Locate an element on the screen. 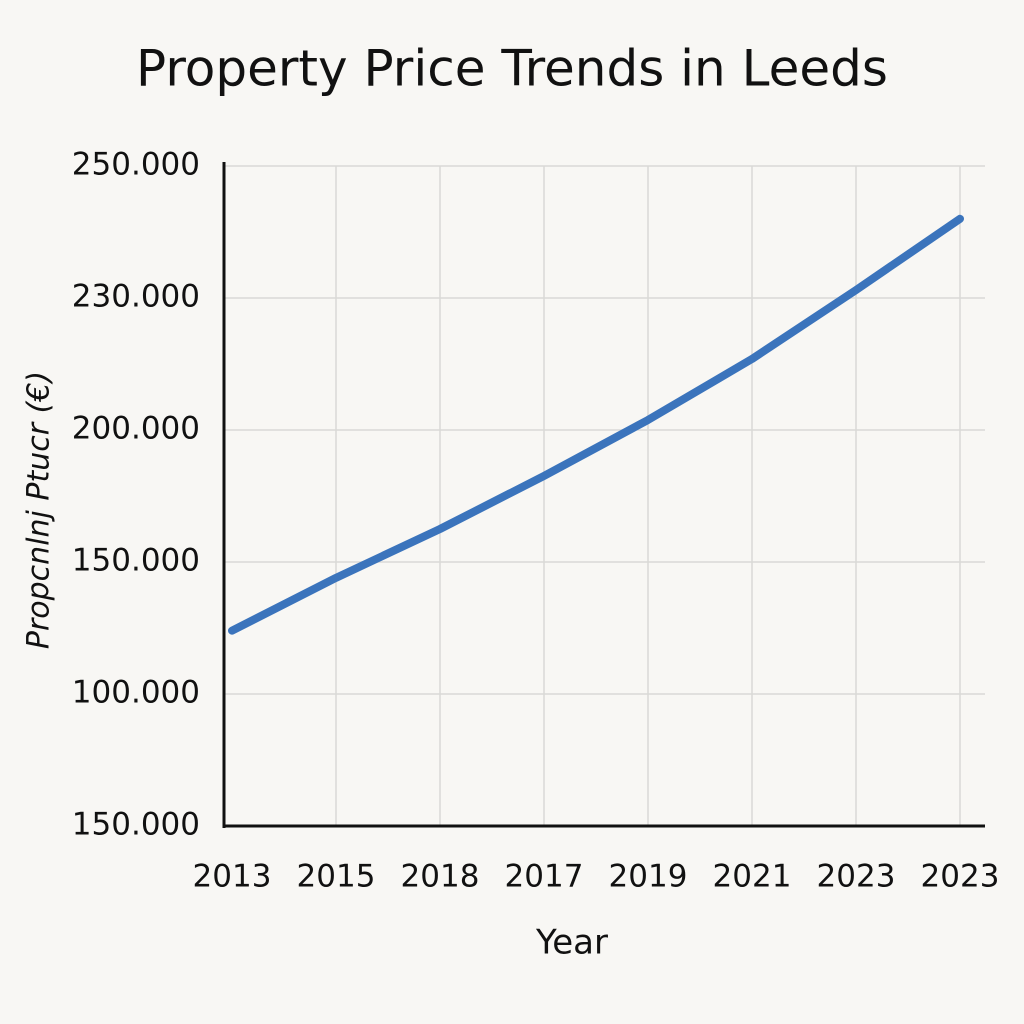  x-tick-label: 2017 is located at coordinates (544, 877).